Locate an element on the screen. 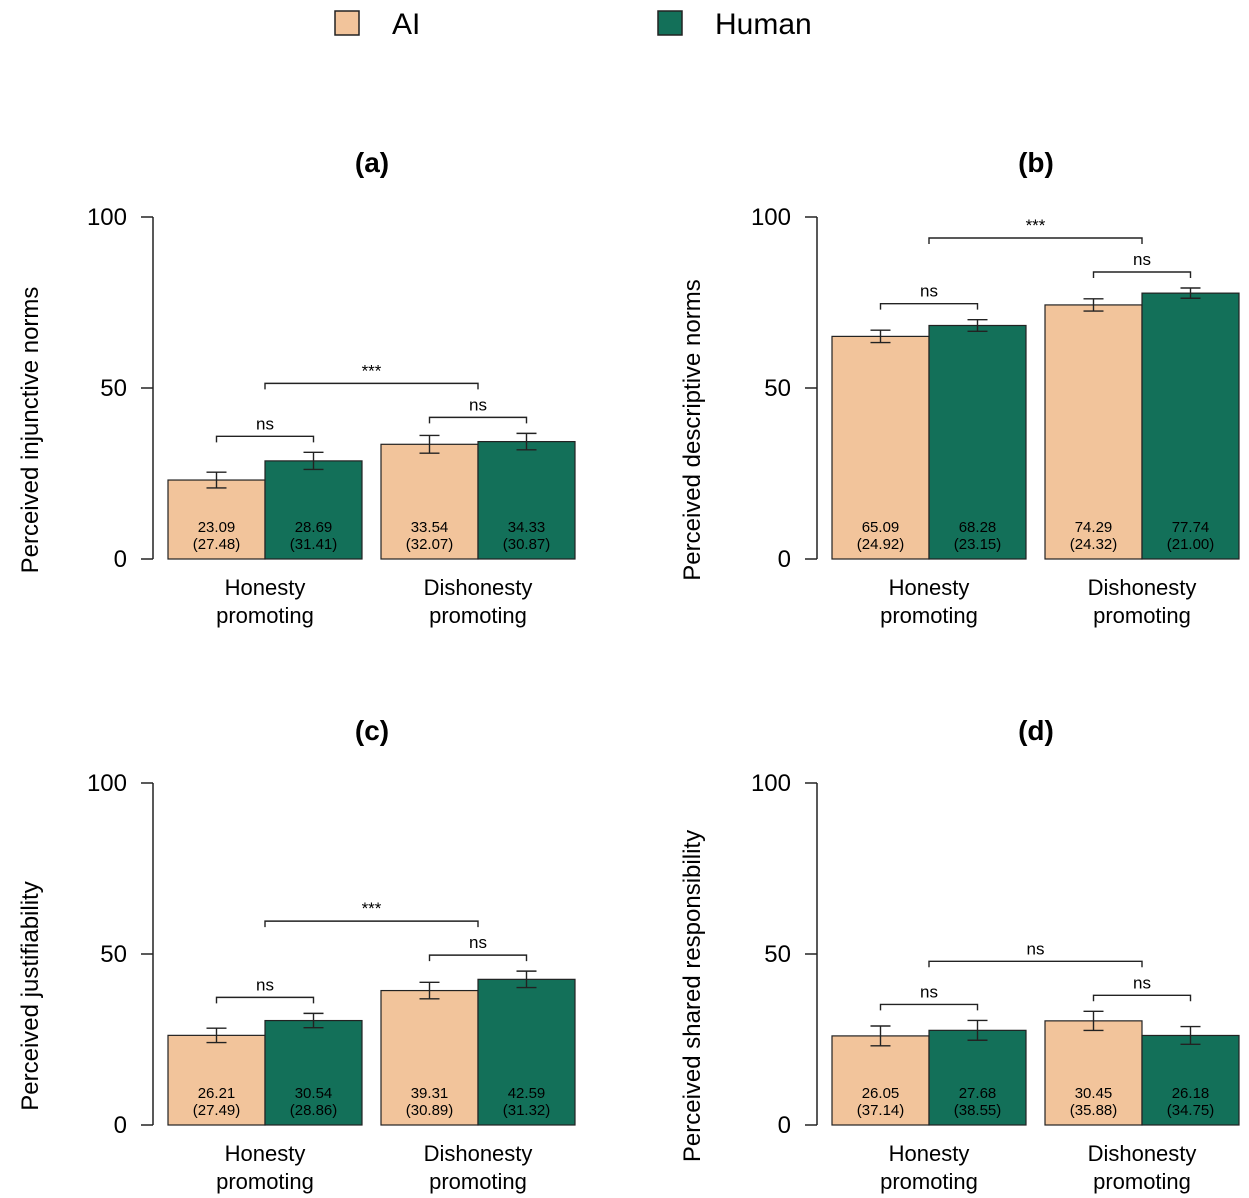 The image size is (1249, 1198). y-axis-label: Perceived injunctive norms is located at coordinates (30, 430).